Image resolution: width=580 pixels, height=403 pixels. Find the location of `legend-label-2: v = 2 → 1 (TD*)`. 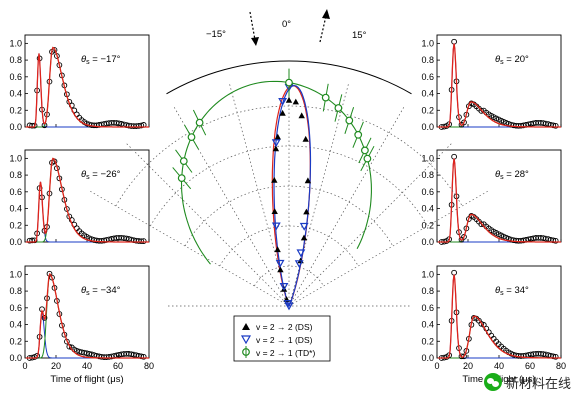

legend-label-2: v = 2 → 1 (TD*) is located at coordinates (285, 353).